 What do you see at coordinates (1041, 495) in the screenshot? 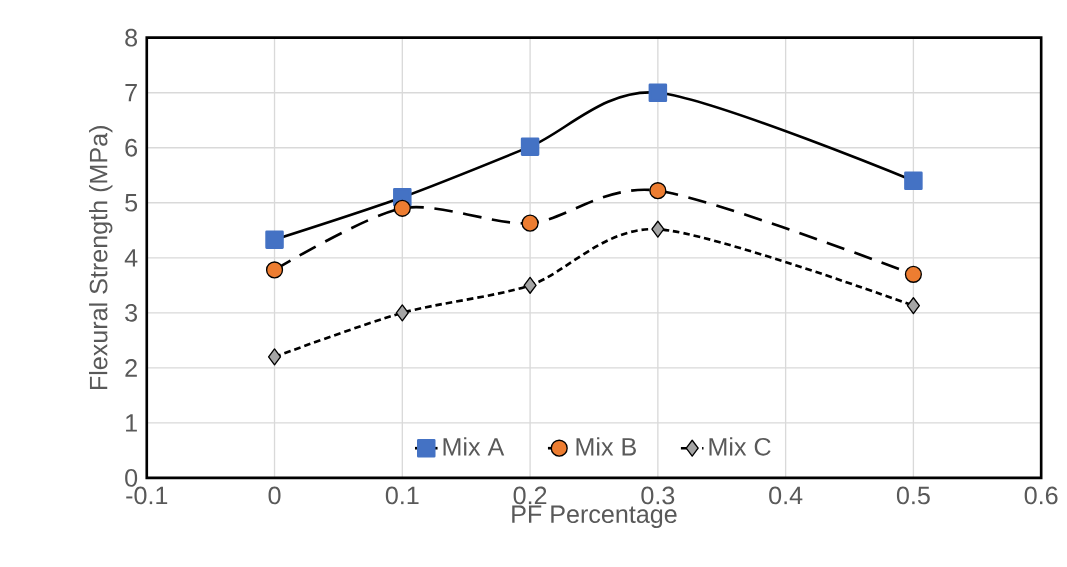
I see `x-tick-label: 0.6` at bounding box center [1041, 495].